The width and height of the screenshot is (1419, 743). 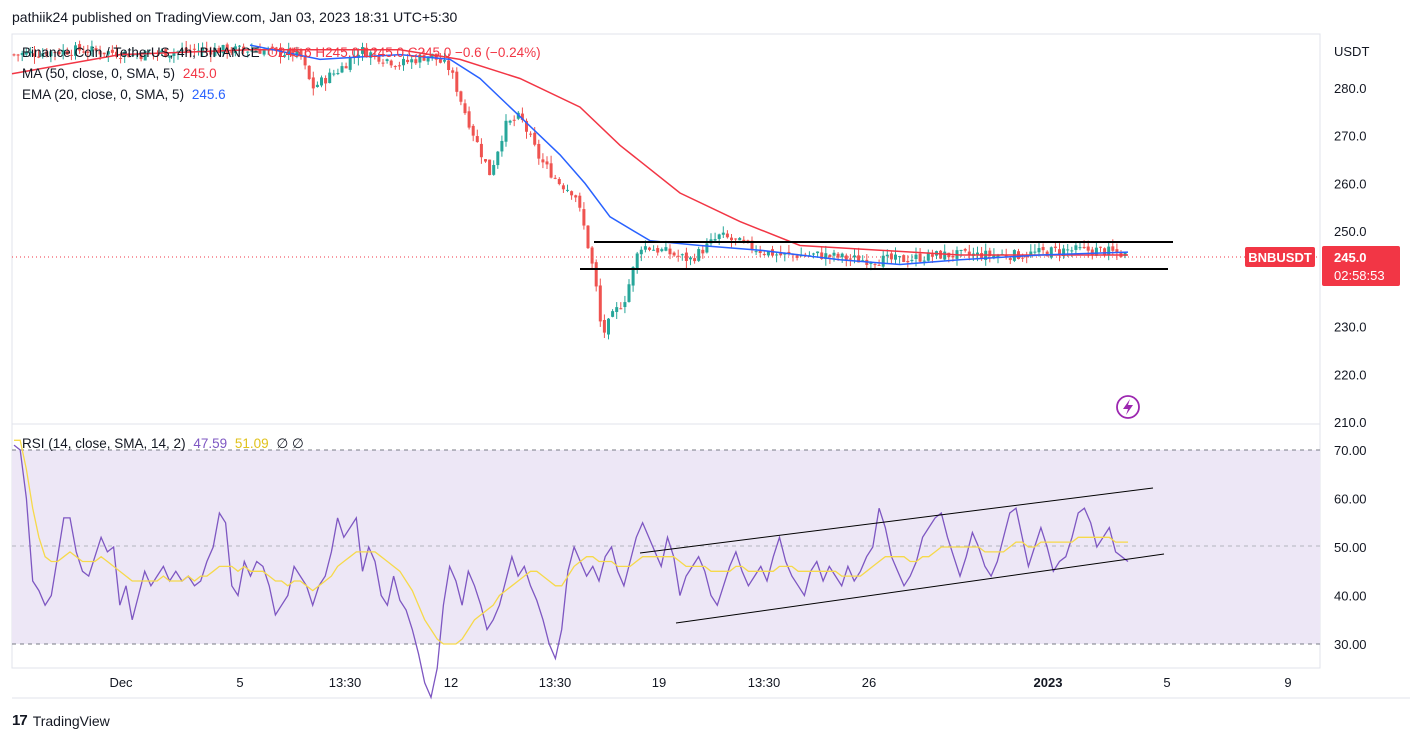 What do you see at coordinates (1361, 266) in the screenshot?
I see `last-price-tag-bg` at bounding box center [1361, 266].